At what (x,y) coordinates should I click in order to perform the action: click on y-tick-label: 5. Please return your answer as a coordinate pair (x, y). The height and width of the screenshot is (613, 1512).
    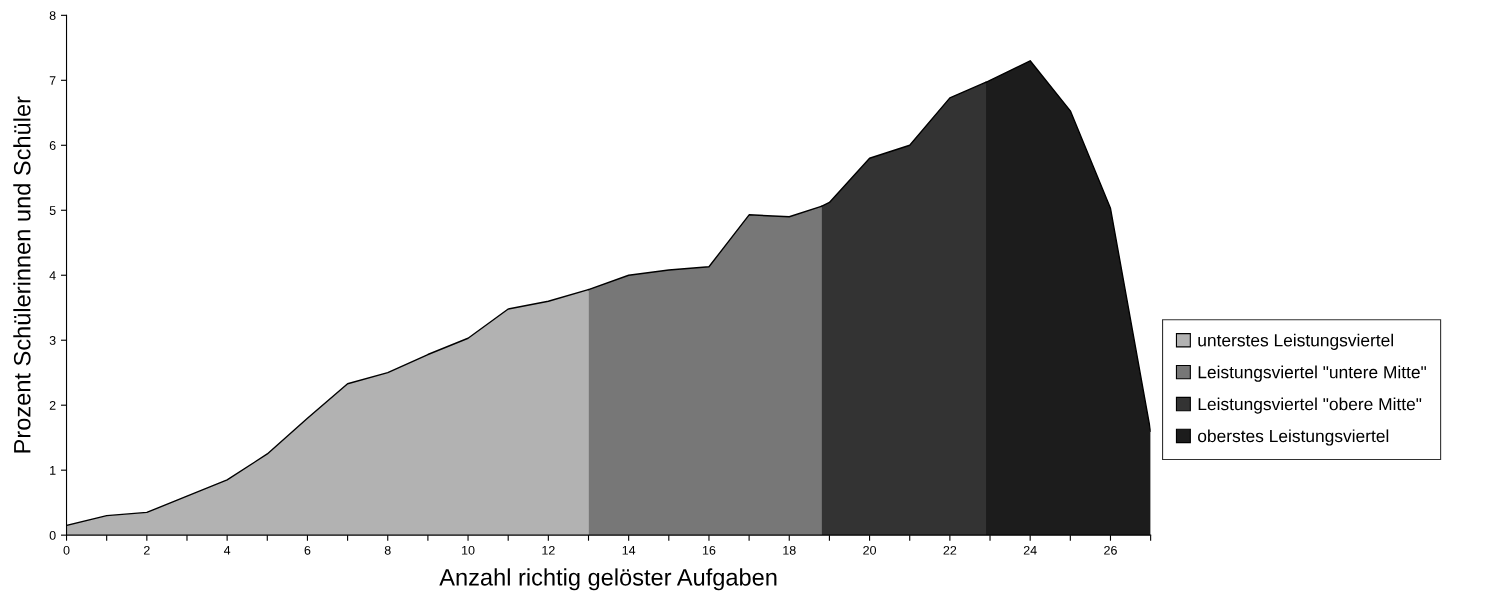
    Looking at the image, I should click on (52, 210).